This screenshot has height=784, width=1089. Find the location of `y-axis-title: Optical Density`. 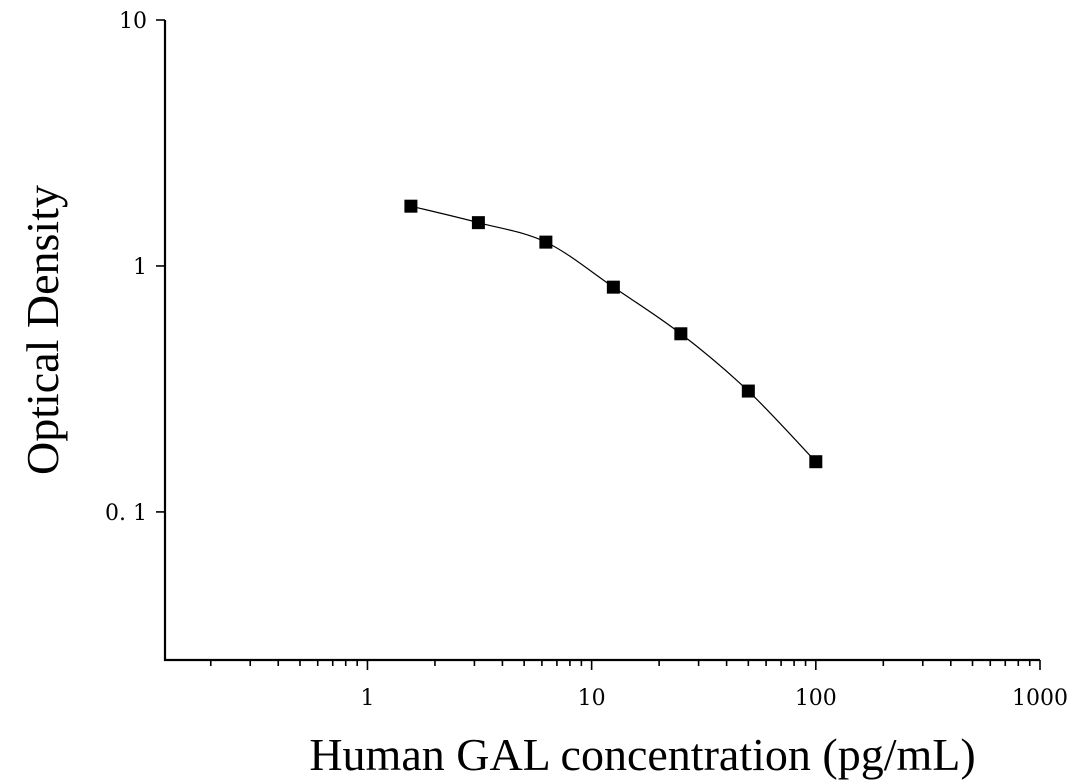

y-axis-title: Optical Density is located at coordinates (42, 330).